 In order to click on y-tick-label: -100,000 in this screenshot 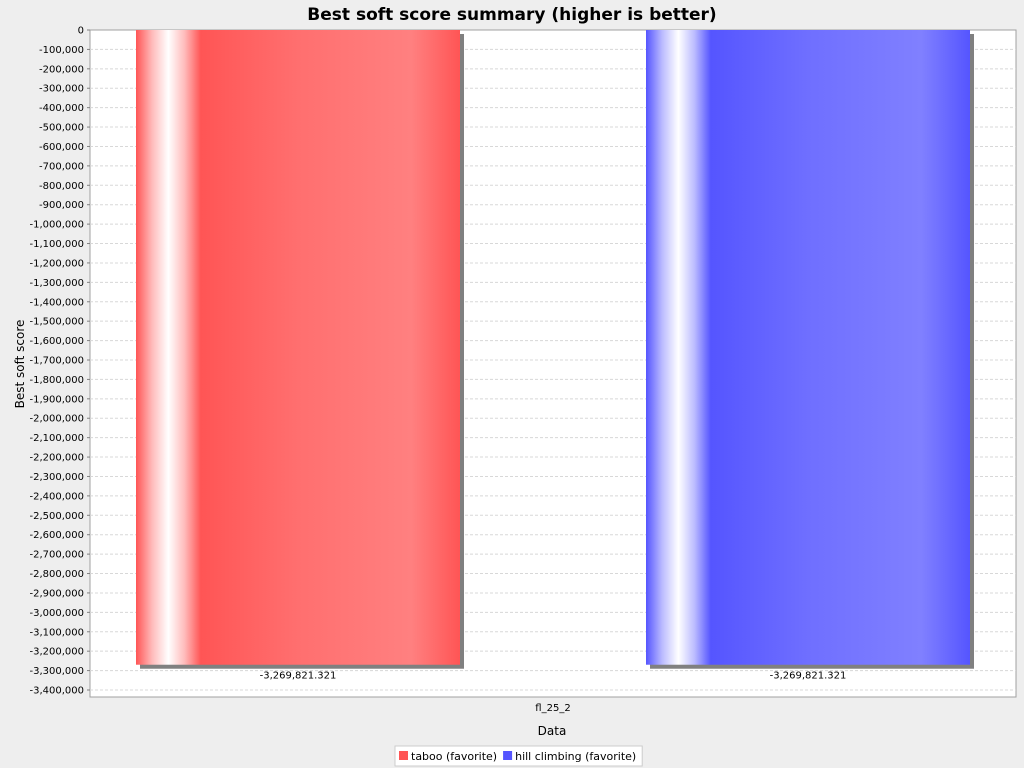, I will do `click(61, 50)`.